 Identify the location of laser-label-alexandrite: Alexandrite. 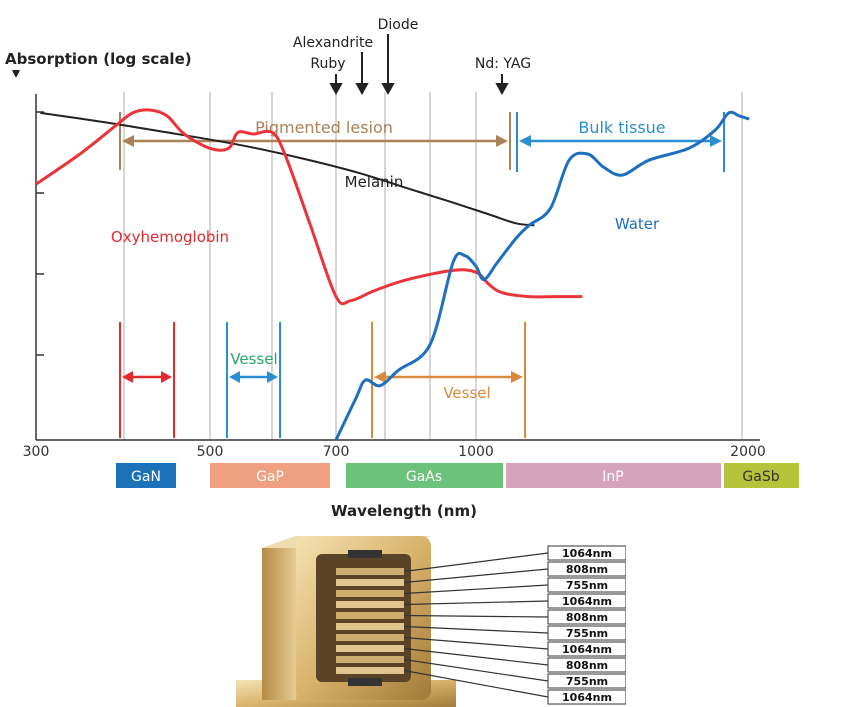
(333, 43).